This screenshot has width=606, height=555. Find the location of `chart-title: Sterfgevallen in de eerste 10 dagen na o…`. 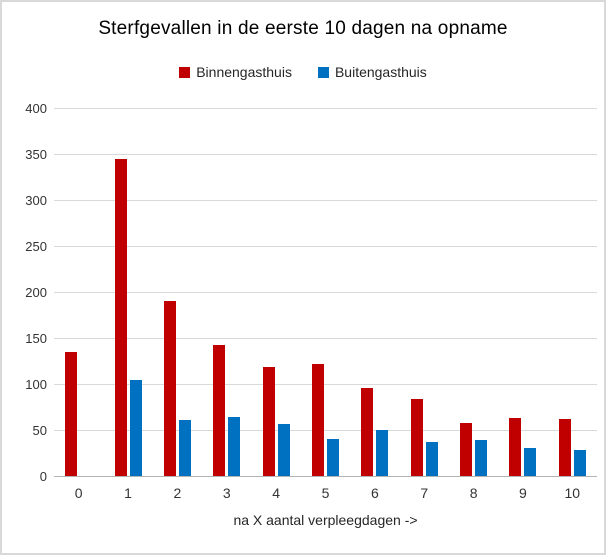

chart-title: Sterfgevallen in de eerste 10 dagen na o… is located at coordinates (303, 28).